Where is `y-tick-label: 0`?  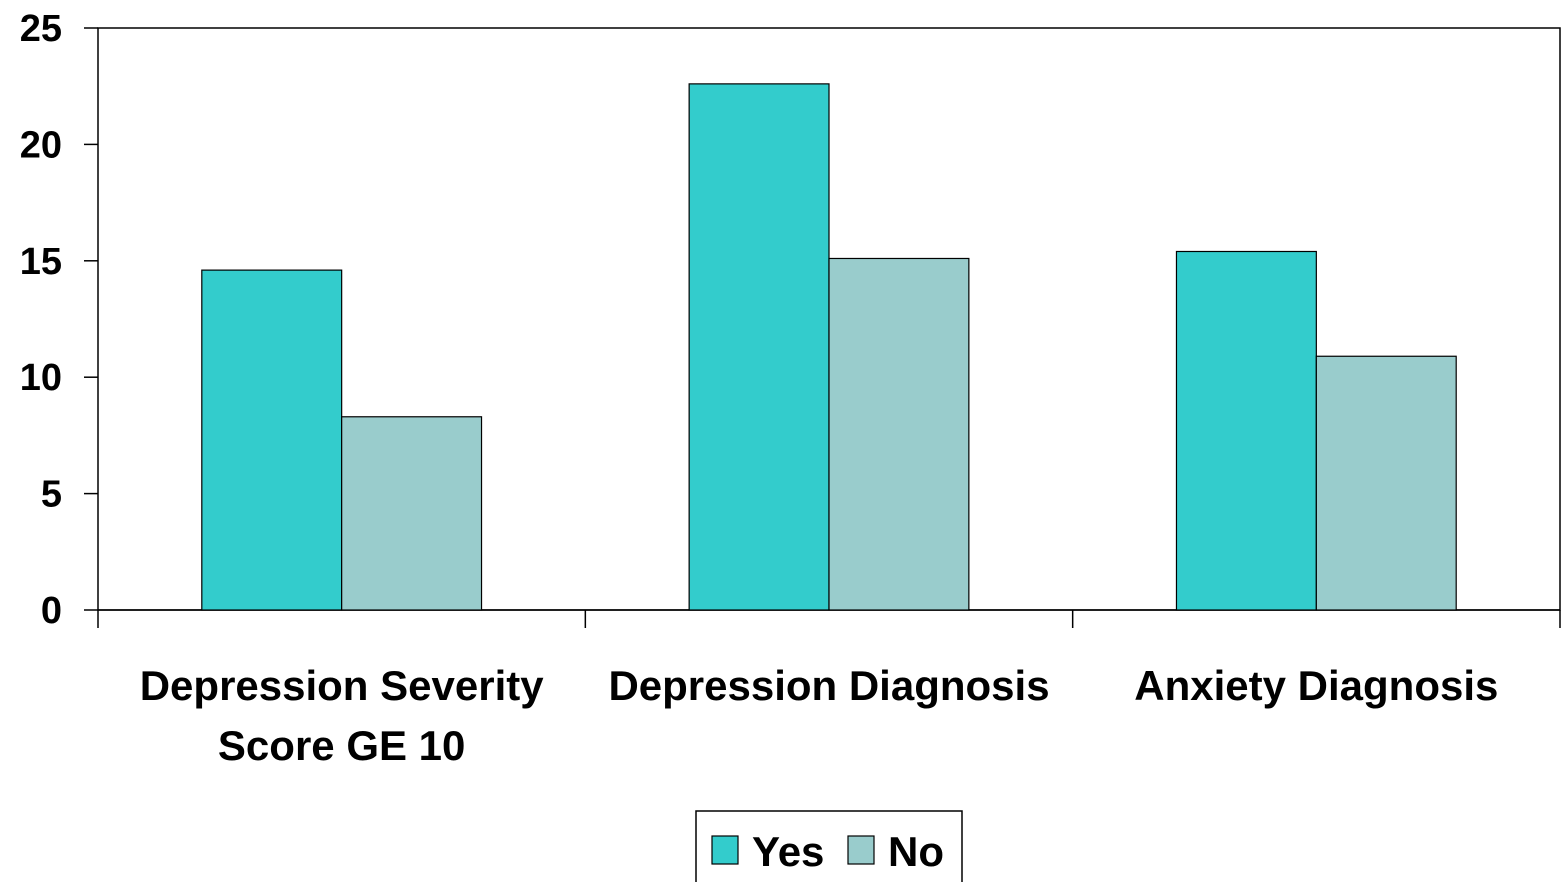
y-tick-label: 0 is located at coordinates (51, 611).